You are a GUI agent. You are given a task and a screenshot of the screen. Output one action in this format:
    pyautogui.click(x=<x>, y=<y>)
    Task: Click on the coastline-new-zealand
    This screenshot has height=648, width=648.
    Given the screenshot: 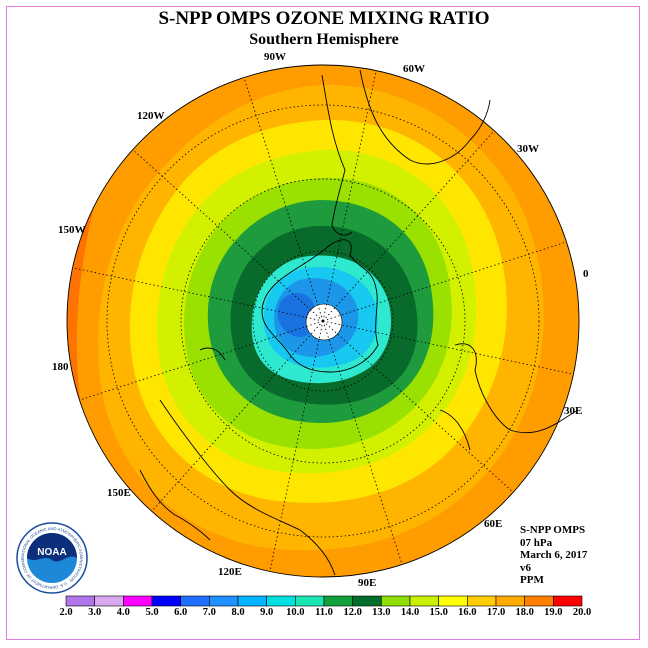 What is the action you would take?
    pyautogui.click(x=175, y=505)
    